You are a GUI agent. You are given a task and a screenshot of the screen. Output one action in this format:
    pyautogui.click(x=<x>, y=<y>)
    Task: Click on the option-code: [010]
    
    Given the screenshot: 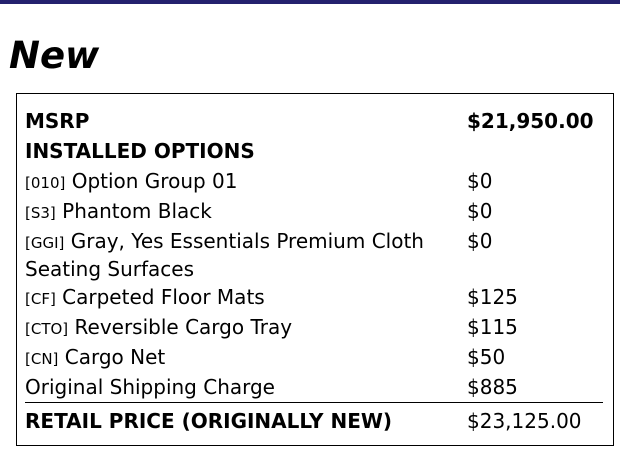 What is the action you would take?
    pyautogui.click(x=45, y=183)
    